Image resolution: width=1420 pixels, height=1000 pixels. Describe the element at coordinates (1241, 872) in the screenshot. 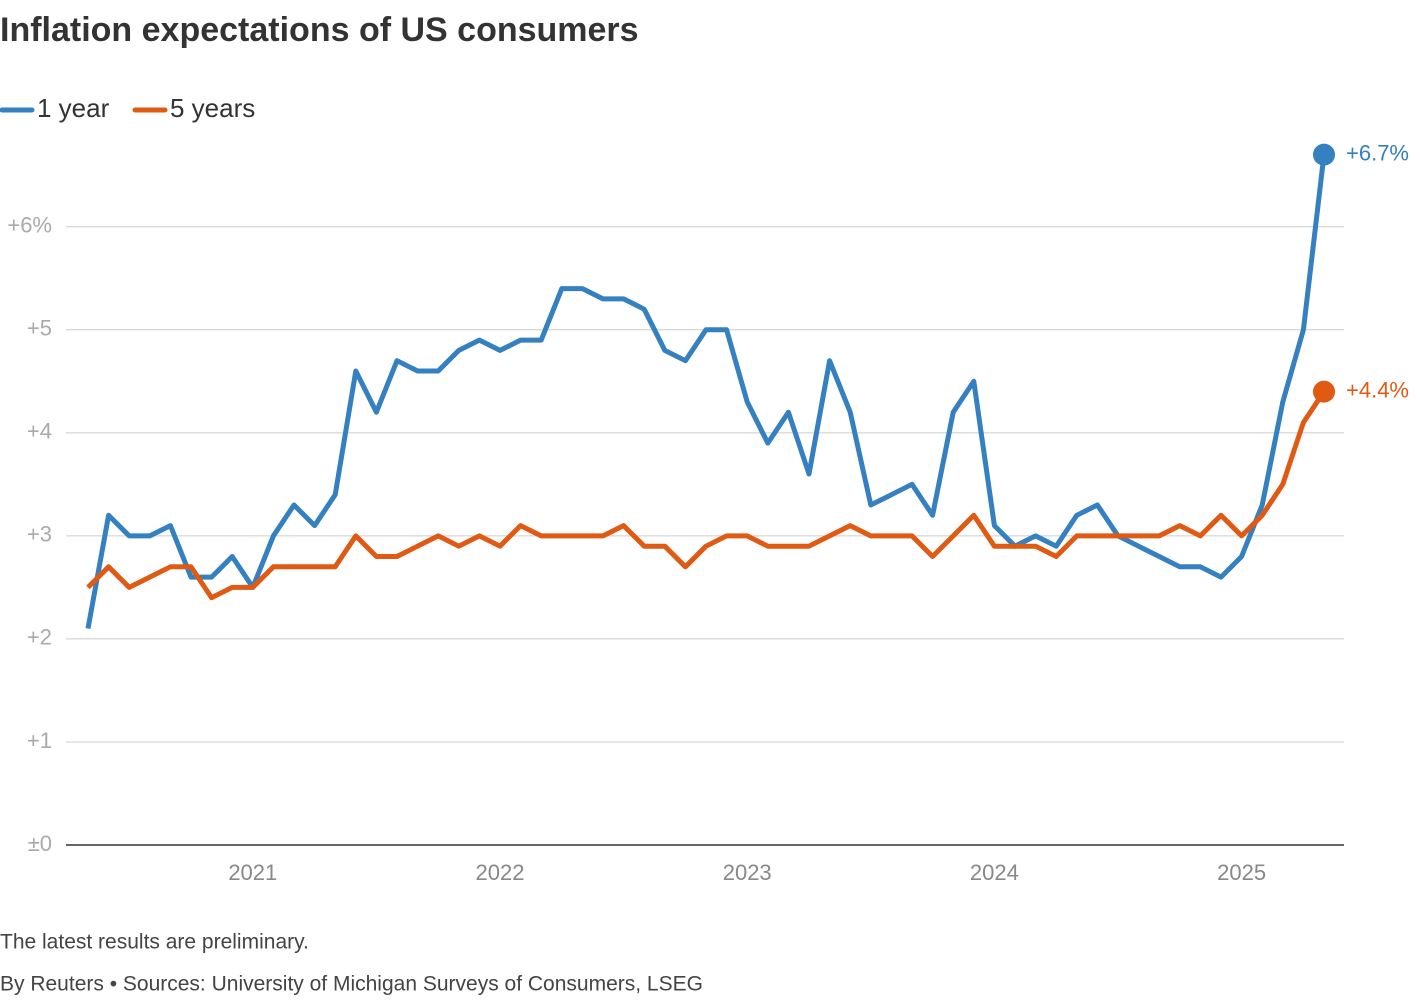

I see `x-tick-label: 2025` at that location.